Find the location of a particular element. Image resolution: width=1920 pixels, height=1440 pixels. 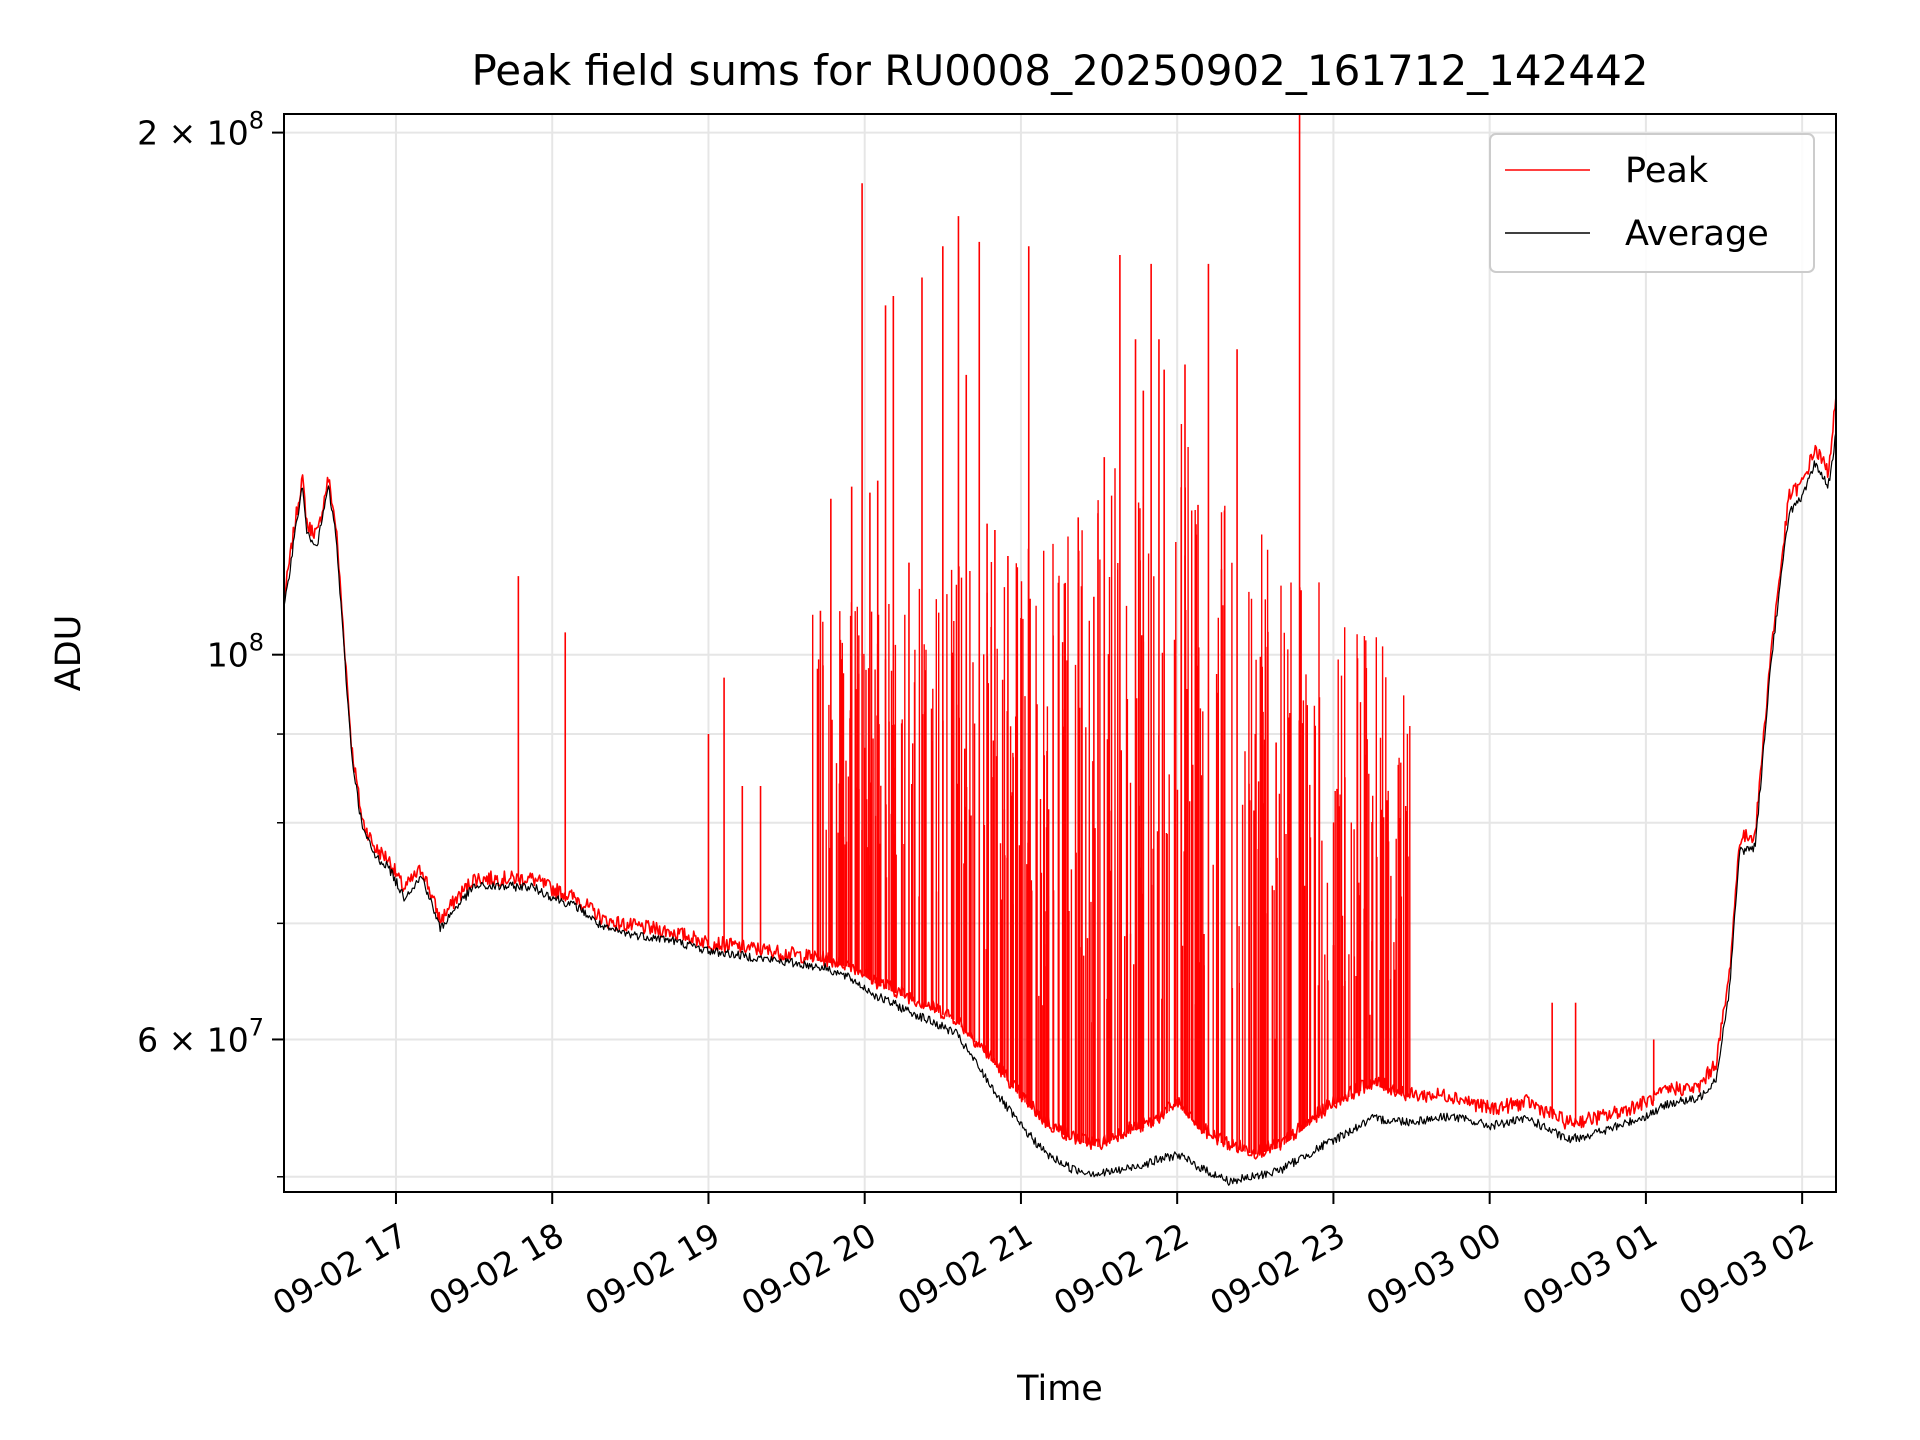

y-tick-label: 2 × 108 is located at coordinates (200, 130).